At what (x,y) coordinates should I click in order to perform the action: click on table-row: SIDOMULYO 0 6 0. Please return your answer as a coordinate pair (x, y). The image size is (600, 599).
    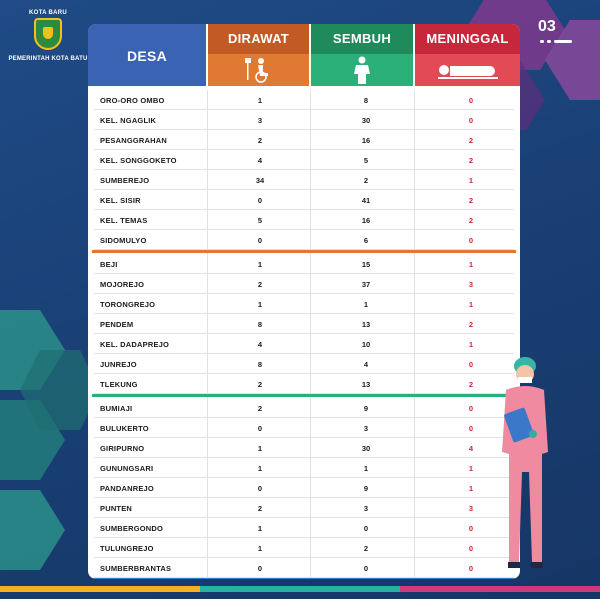
    Looking at the image, I should click on (304, 240).